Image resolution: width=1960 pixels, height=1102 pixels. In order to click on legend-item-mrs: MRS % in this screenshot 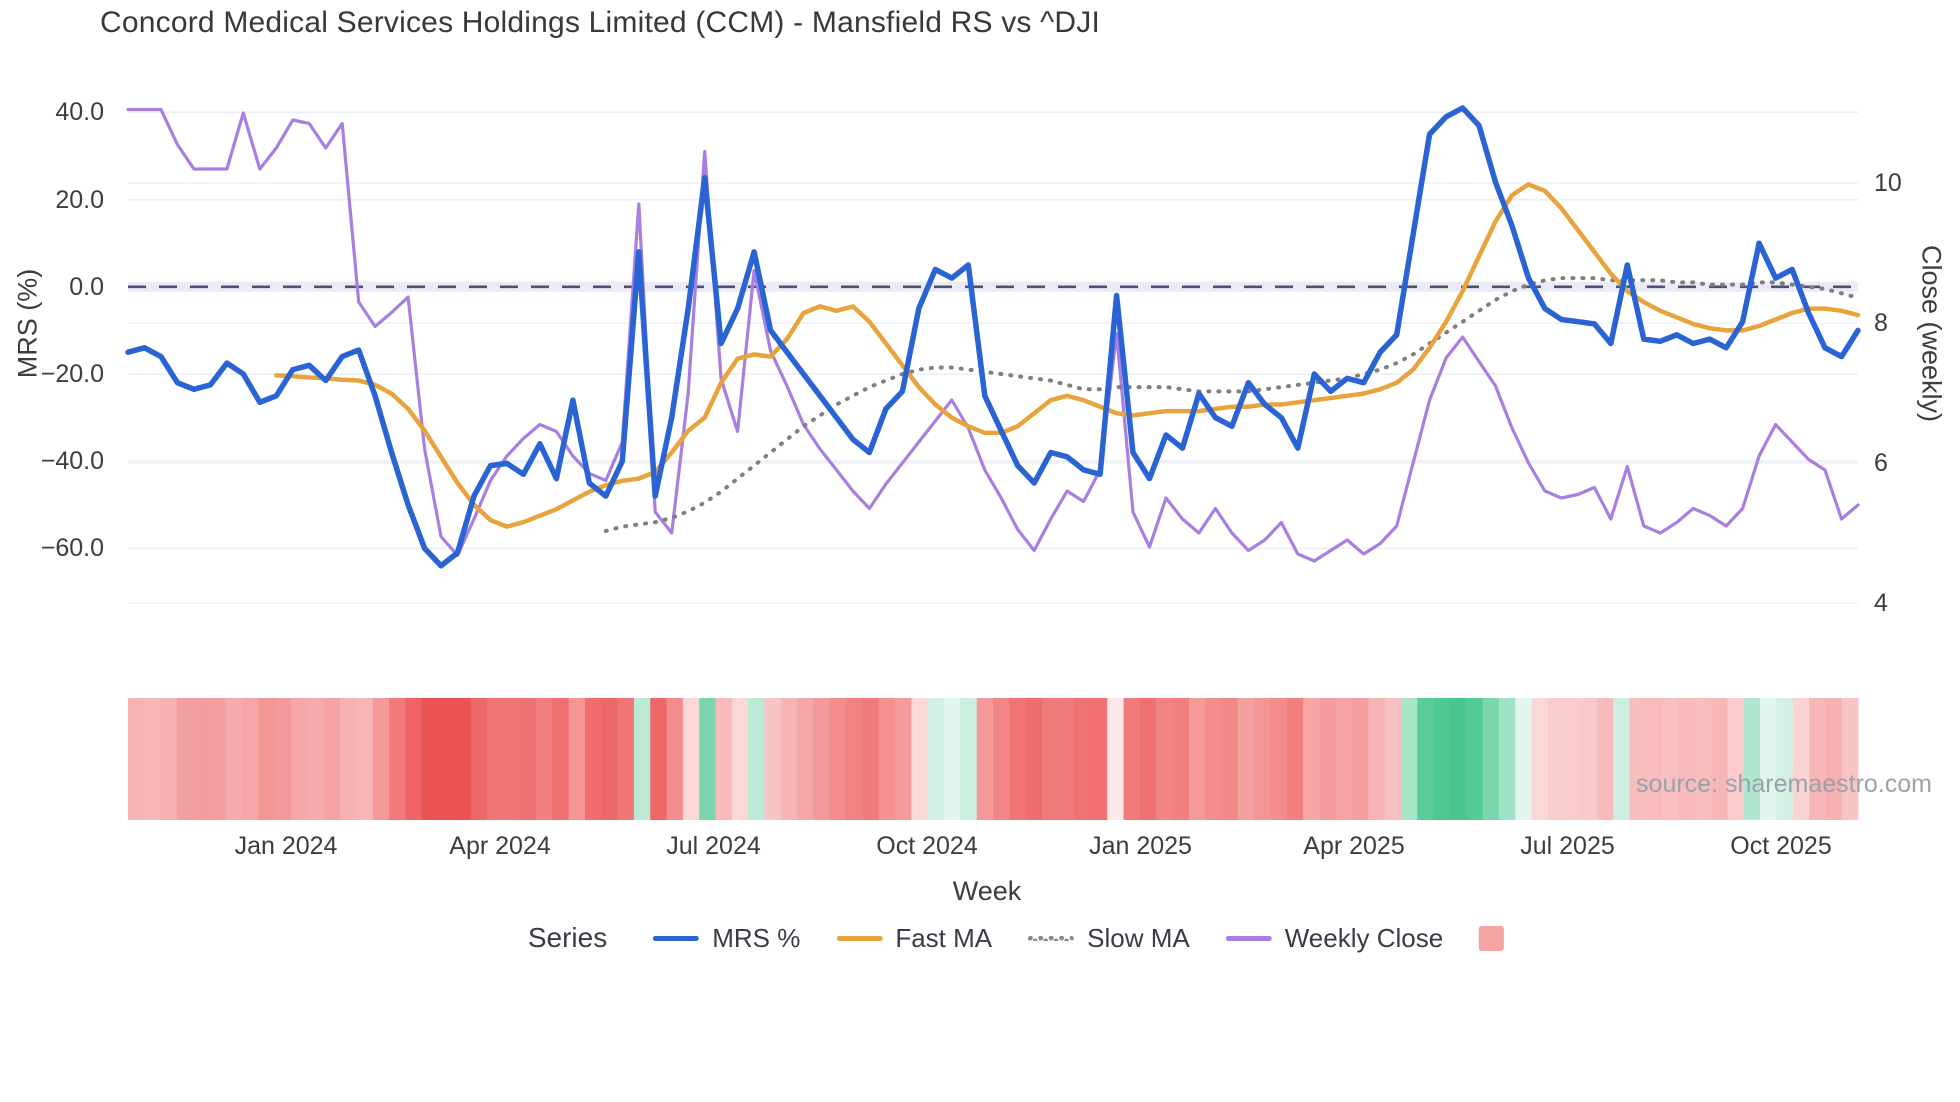, I will do `click(726, 938)`.